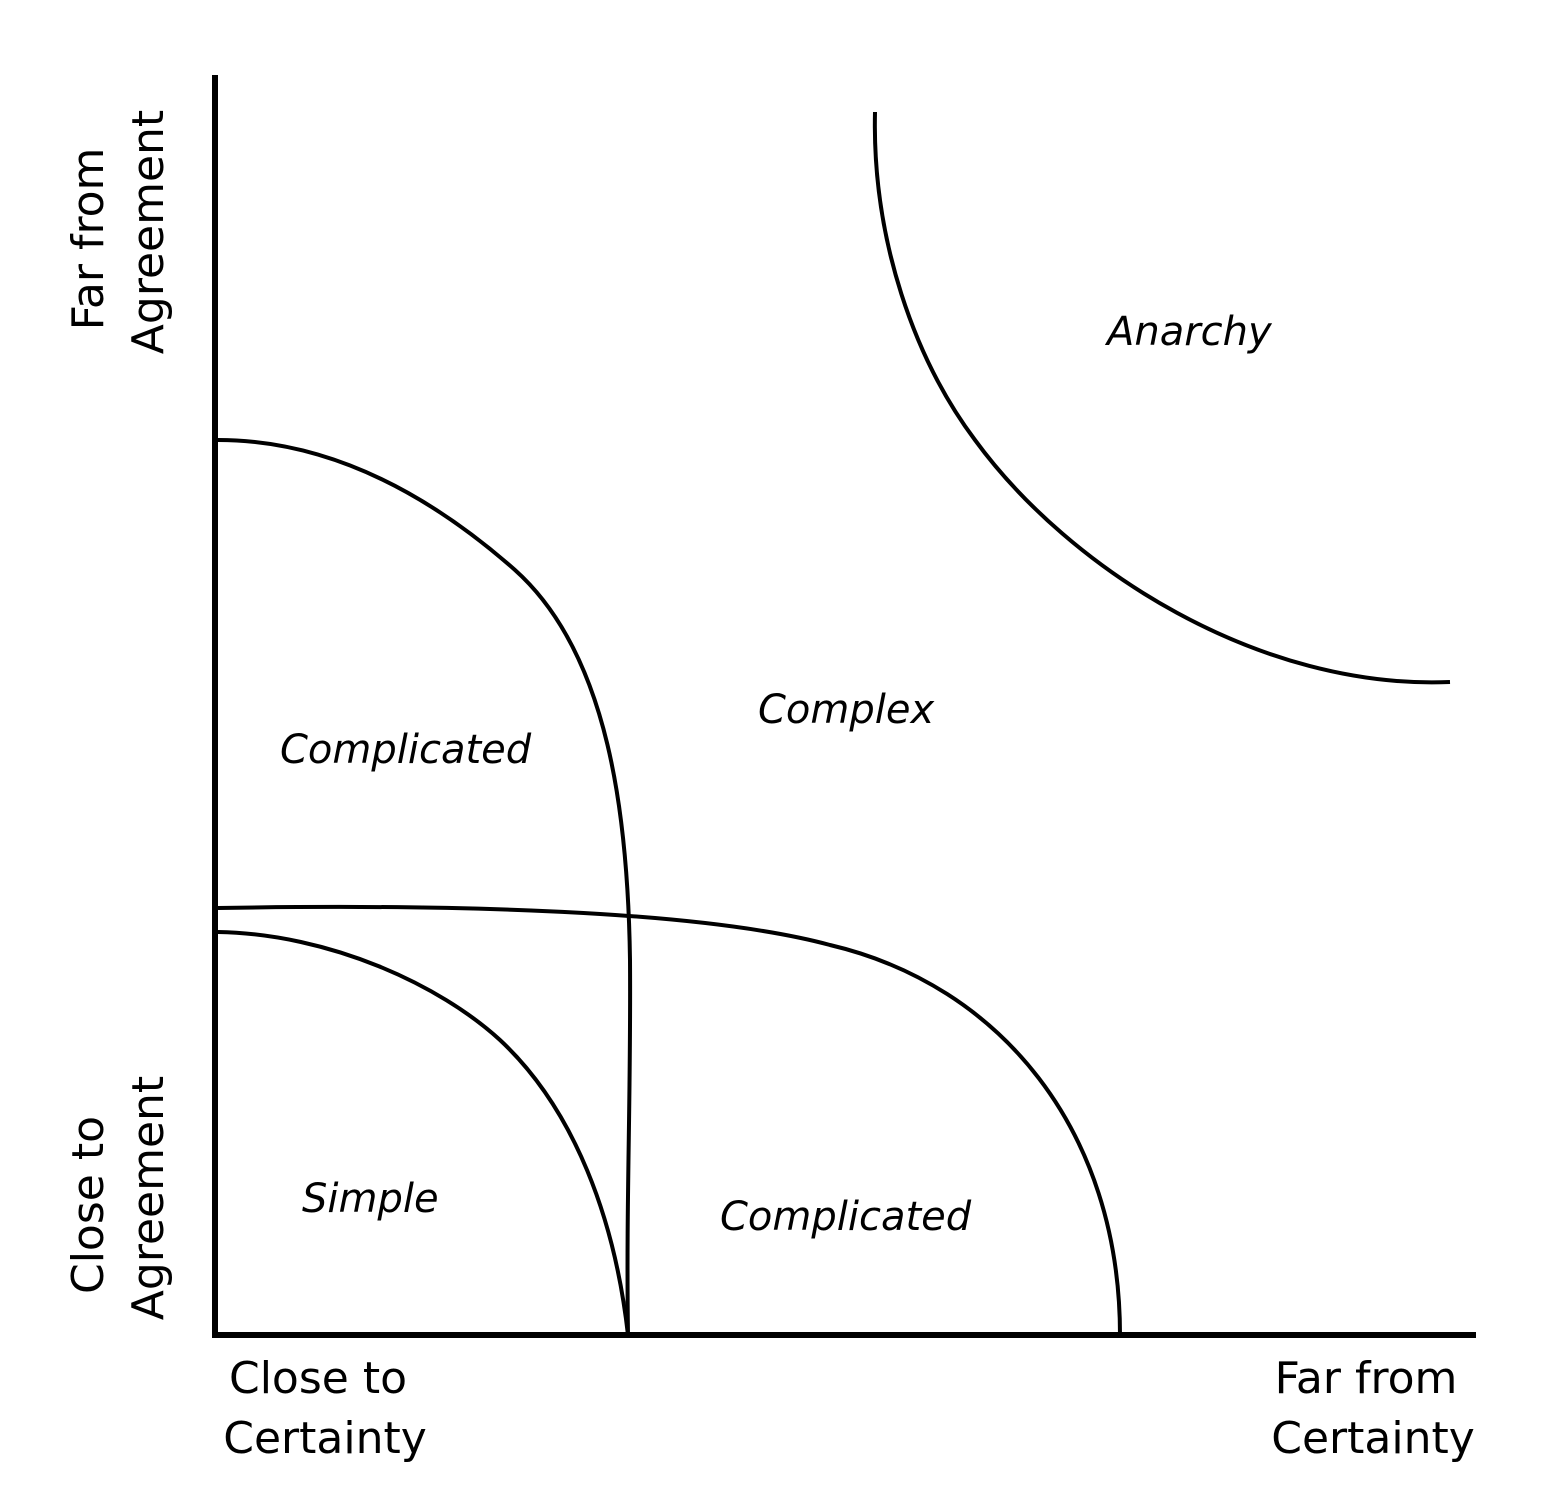 The height and width of the screenshot is (1510, 1550). What do you see at coordinates (1188, 332) in the screenshot?
I see `region-label-anarchy: Anarchy` at bounding box center [1188, 332].